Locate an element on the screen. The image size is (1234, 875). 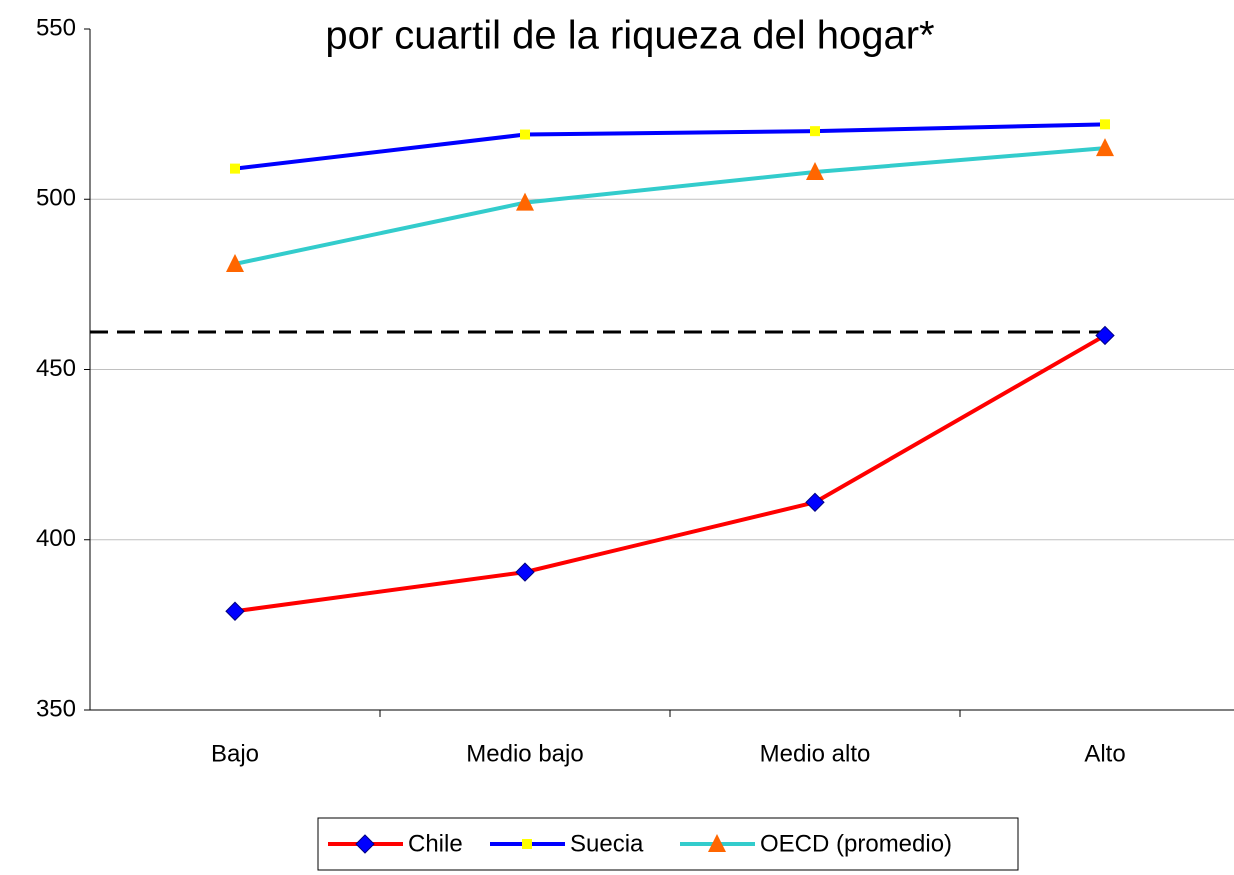
y-tick-label: 550 is located at coordinates (56, 27).